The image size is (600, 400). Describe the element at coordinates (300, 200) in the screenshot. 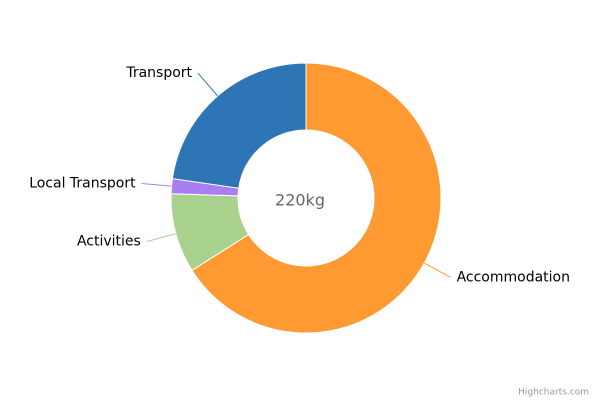

I see `center-label: 220kg` at that location.